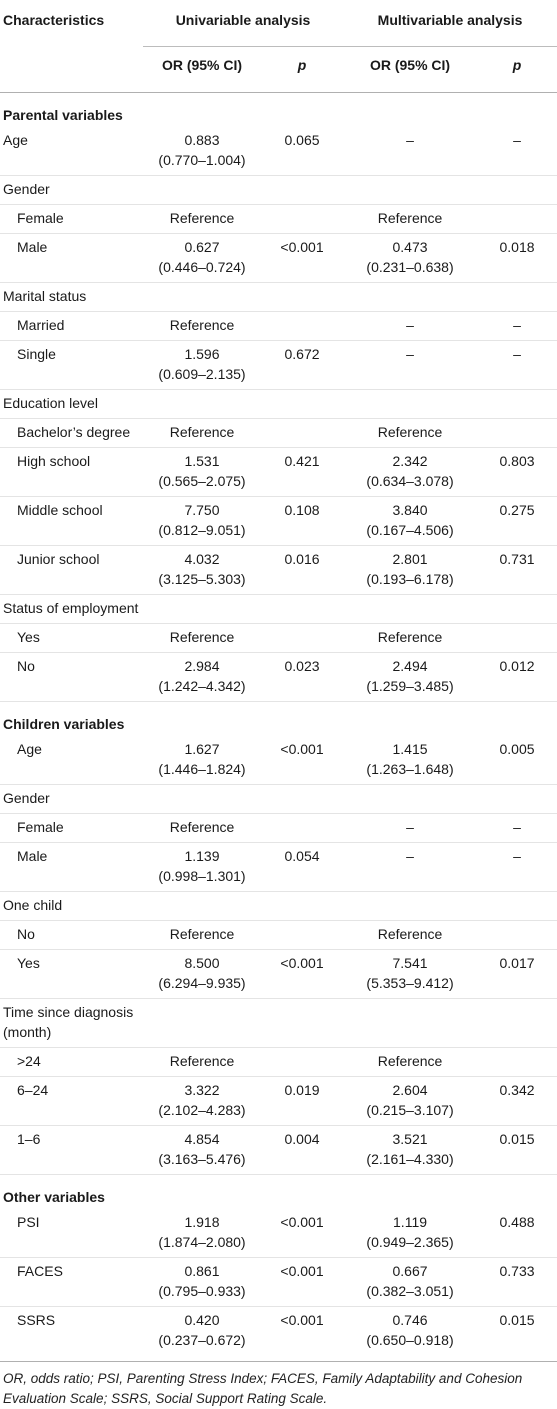 The image size is (557, 1409). What do you see at coordinates (302, 676) in the screenshot?
I see `univariable-p-cell: 0.023` at bounding box center [302, 676].